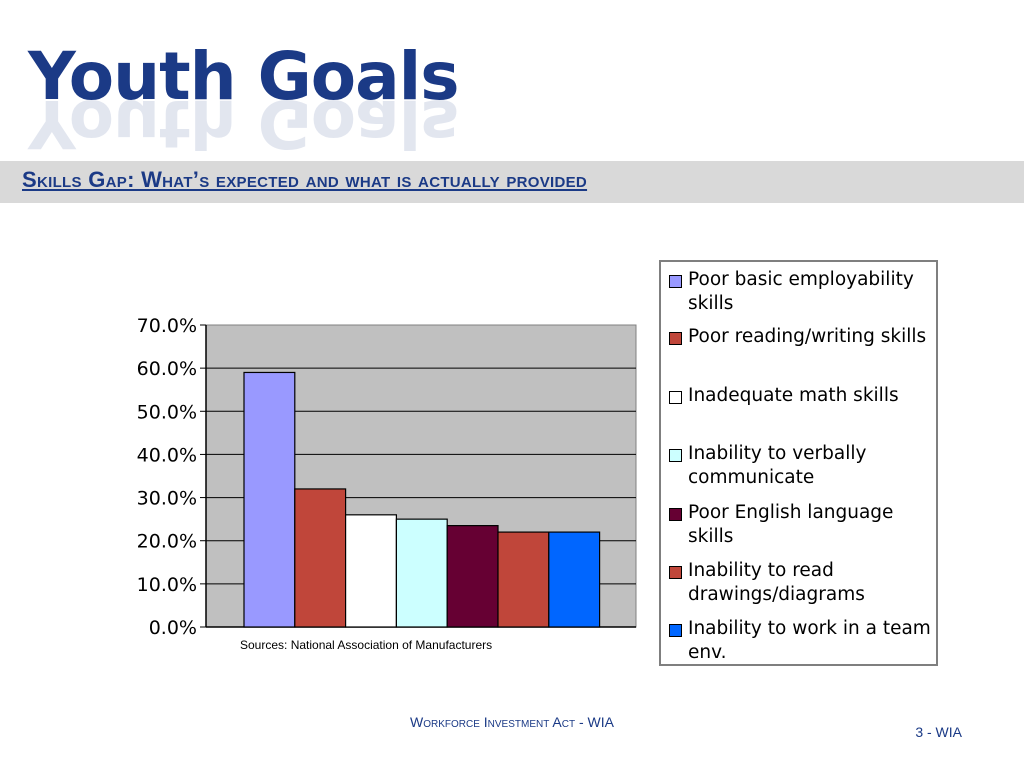 The image size is (1024, 768). What do you see at coordinates (167, 542) in the screenshot?
I see `y-tick-label: 20.0%` at bounding box center [167, 542].